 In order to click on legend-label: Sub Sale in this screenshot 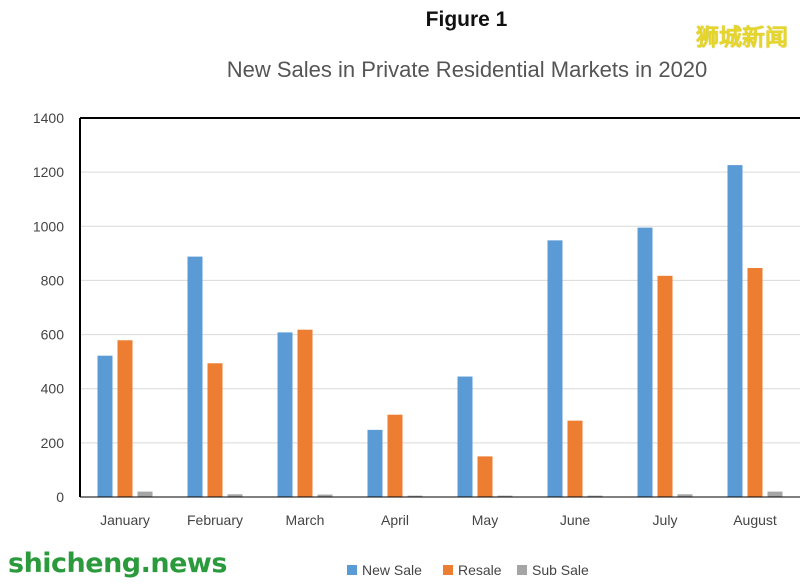, I will do `click(560, 570)`.